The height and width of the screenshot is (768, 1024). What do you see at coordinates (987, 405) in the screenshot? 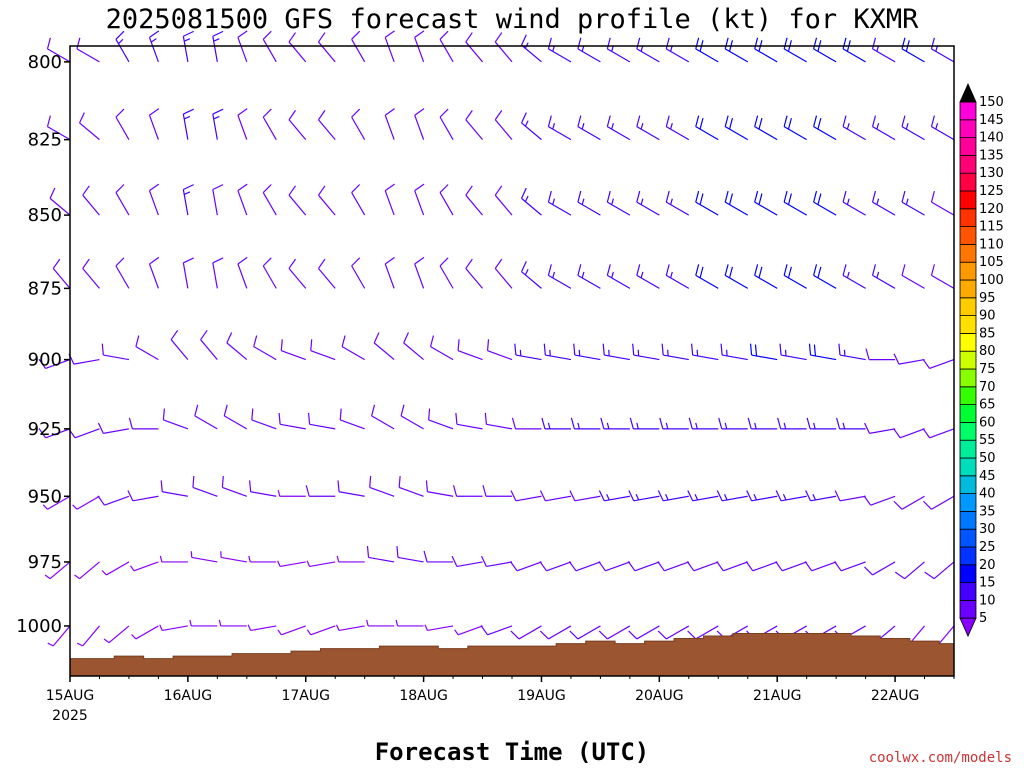
I see `colorbar-label: 65` at bounding box center [987, 405].